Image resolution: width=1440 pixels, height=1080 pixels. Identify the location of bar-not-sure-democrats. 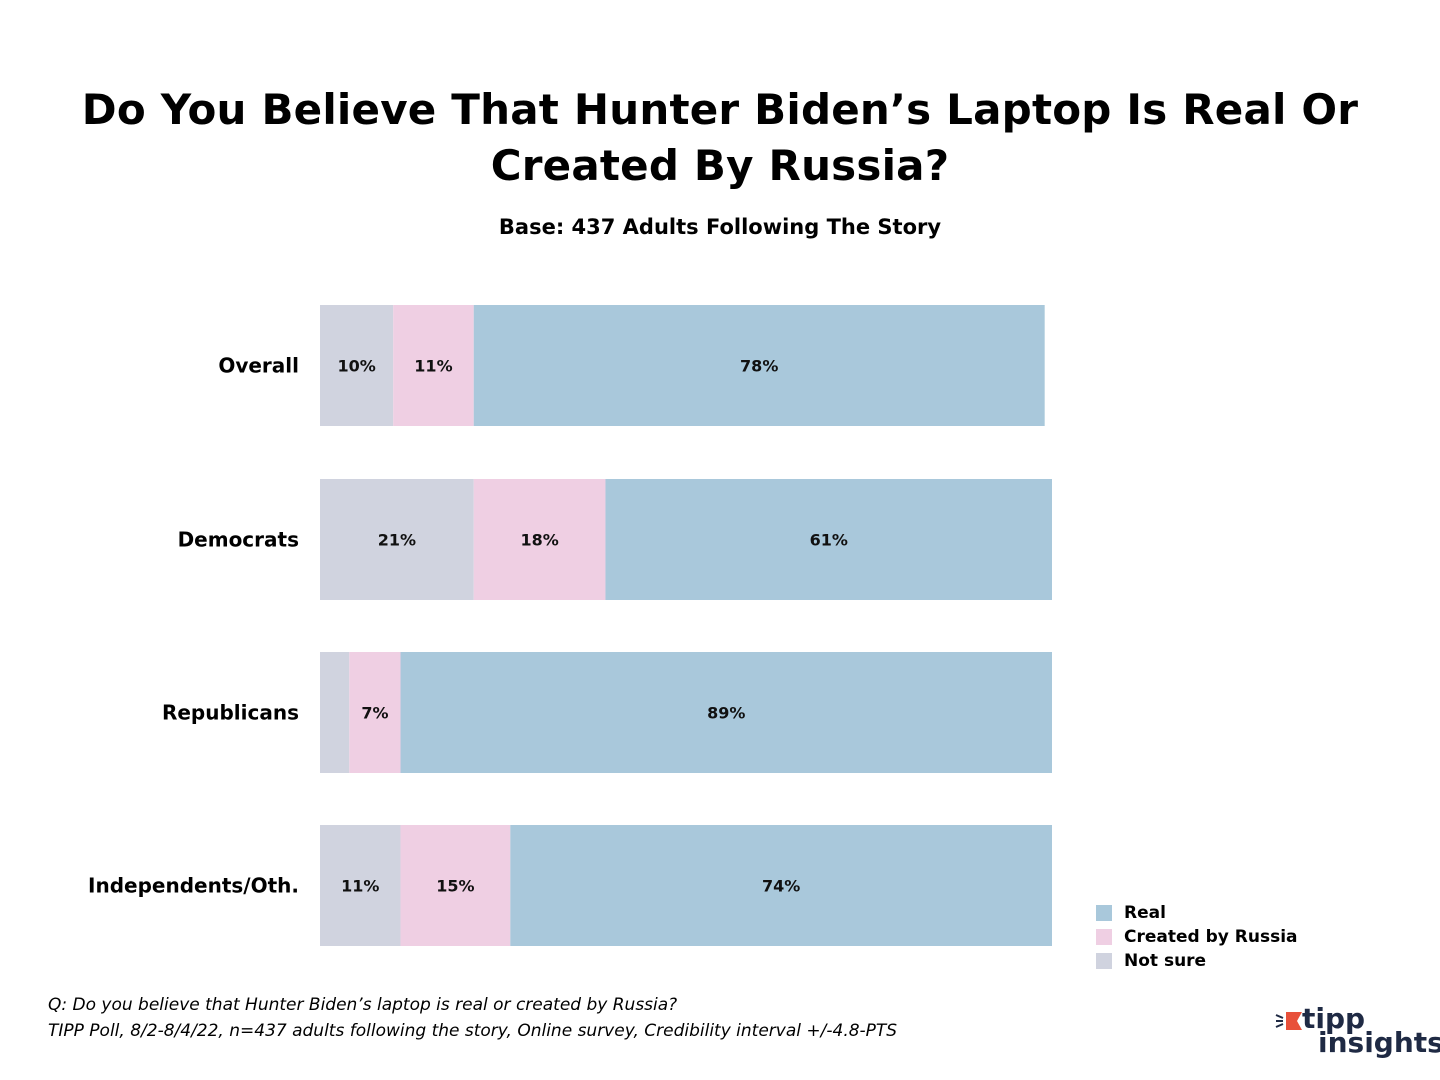
(397, 539).